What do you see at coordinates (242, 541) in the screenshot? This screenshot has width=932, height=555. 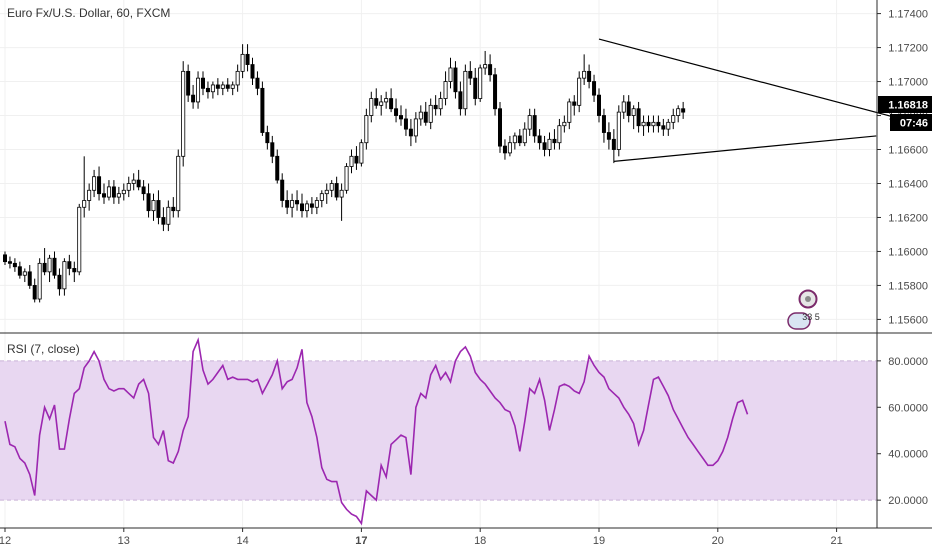 I see `time-tick-label: 14` at bounding box center [242, 541].